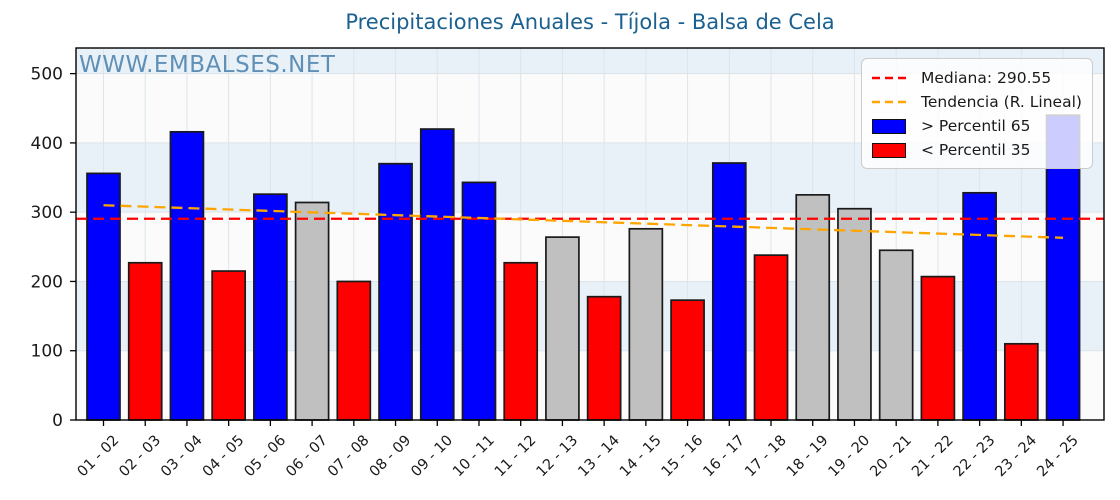 The height and width of the screenshot is (500, 1120). Describe the element at coordinates (47, 352) in the screenshot. I see `y-tick-label: 100` at that location.